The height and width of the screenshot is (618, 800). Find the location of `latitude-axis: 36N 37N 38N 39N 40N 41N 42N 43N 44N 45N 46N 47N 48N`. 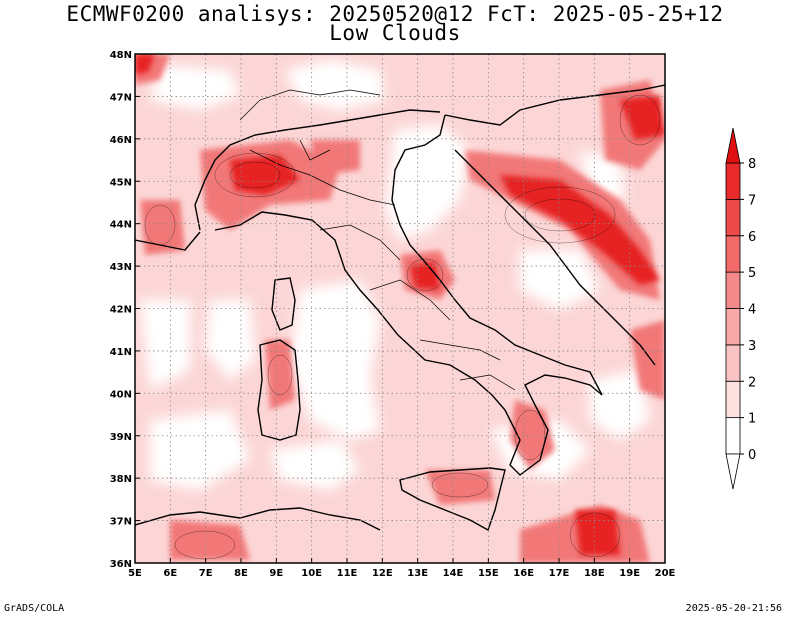

latitude-axis: 36N 37N 38N 39N 40N 41N 42N 43N 44N 45N 46N 47N 48N is located at coordinates (125, 310).